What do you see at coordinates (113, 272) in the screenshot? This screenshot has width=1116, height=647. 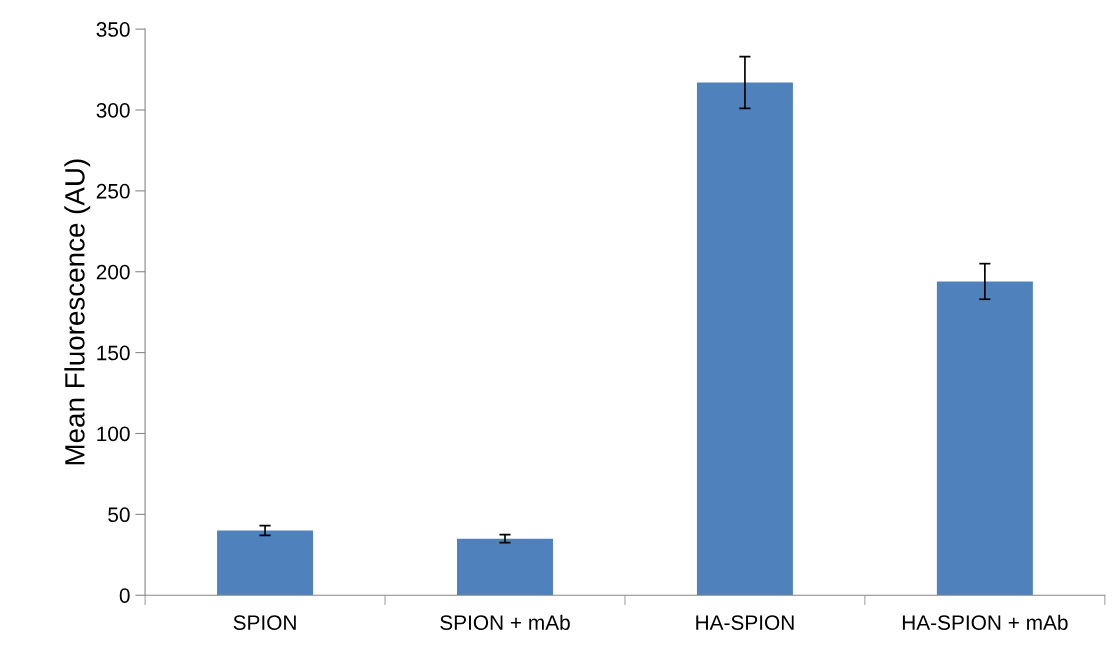 I see `y-tick-label: 200` at bounding box center [113, 272].